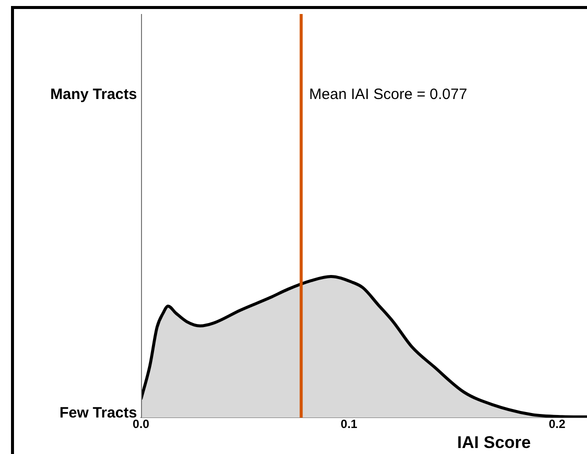  I want to click on ref-line-label: Mean IAI Score = 0.077, so click(388, 94).